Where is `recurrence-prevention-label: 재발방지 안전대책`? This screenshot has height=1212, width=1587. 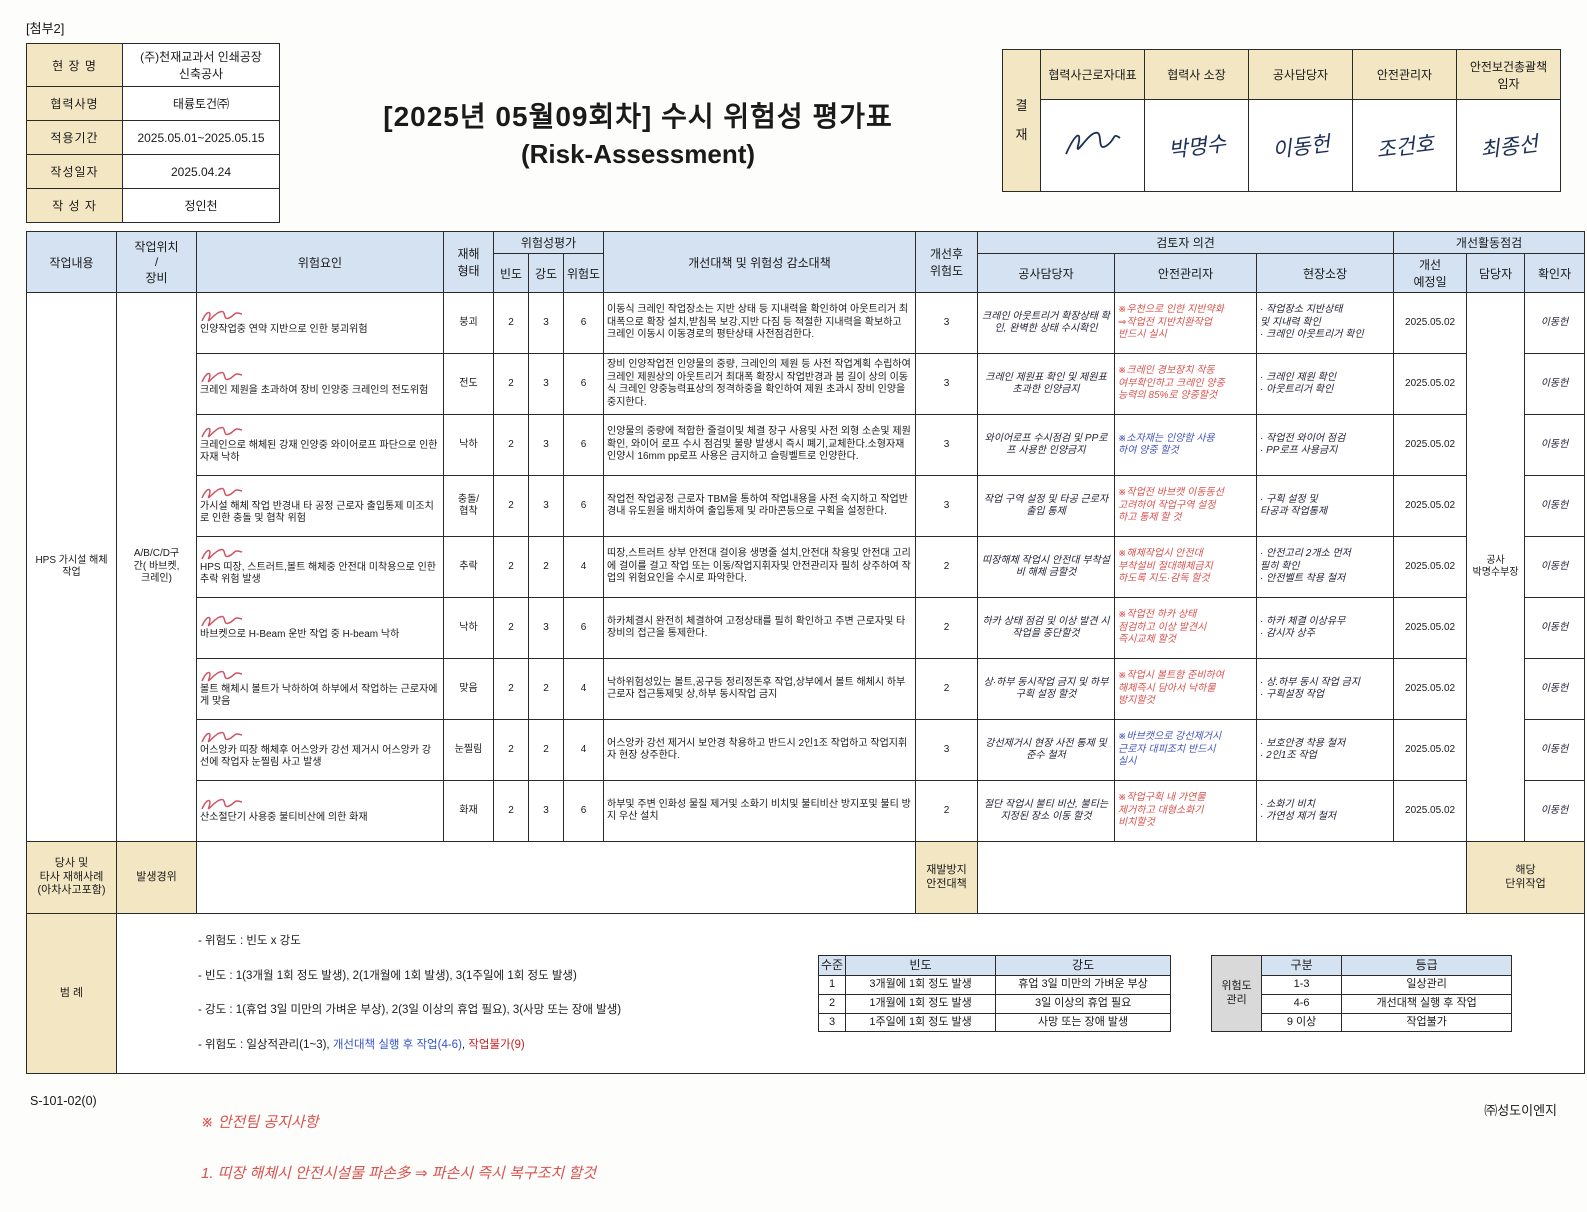 recurrence-prevention-label: 재발방지 안전대책 is located at coordinates (947, 877).